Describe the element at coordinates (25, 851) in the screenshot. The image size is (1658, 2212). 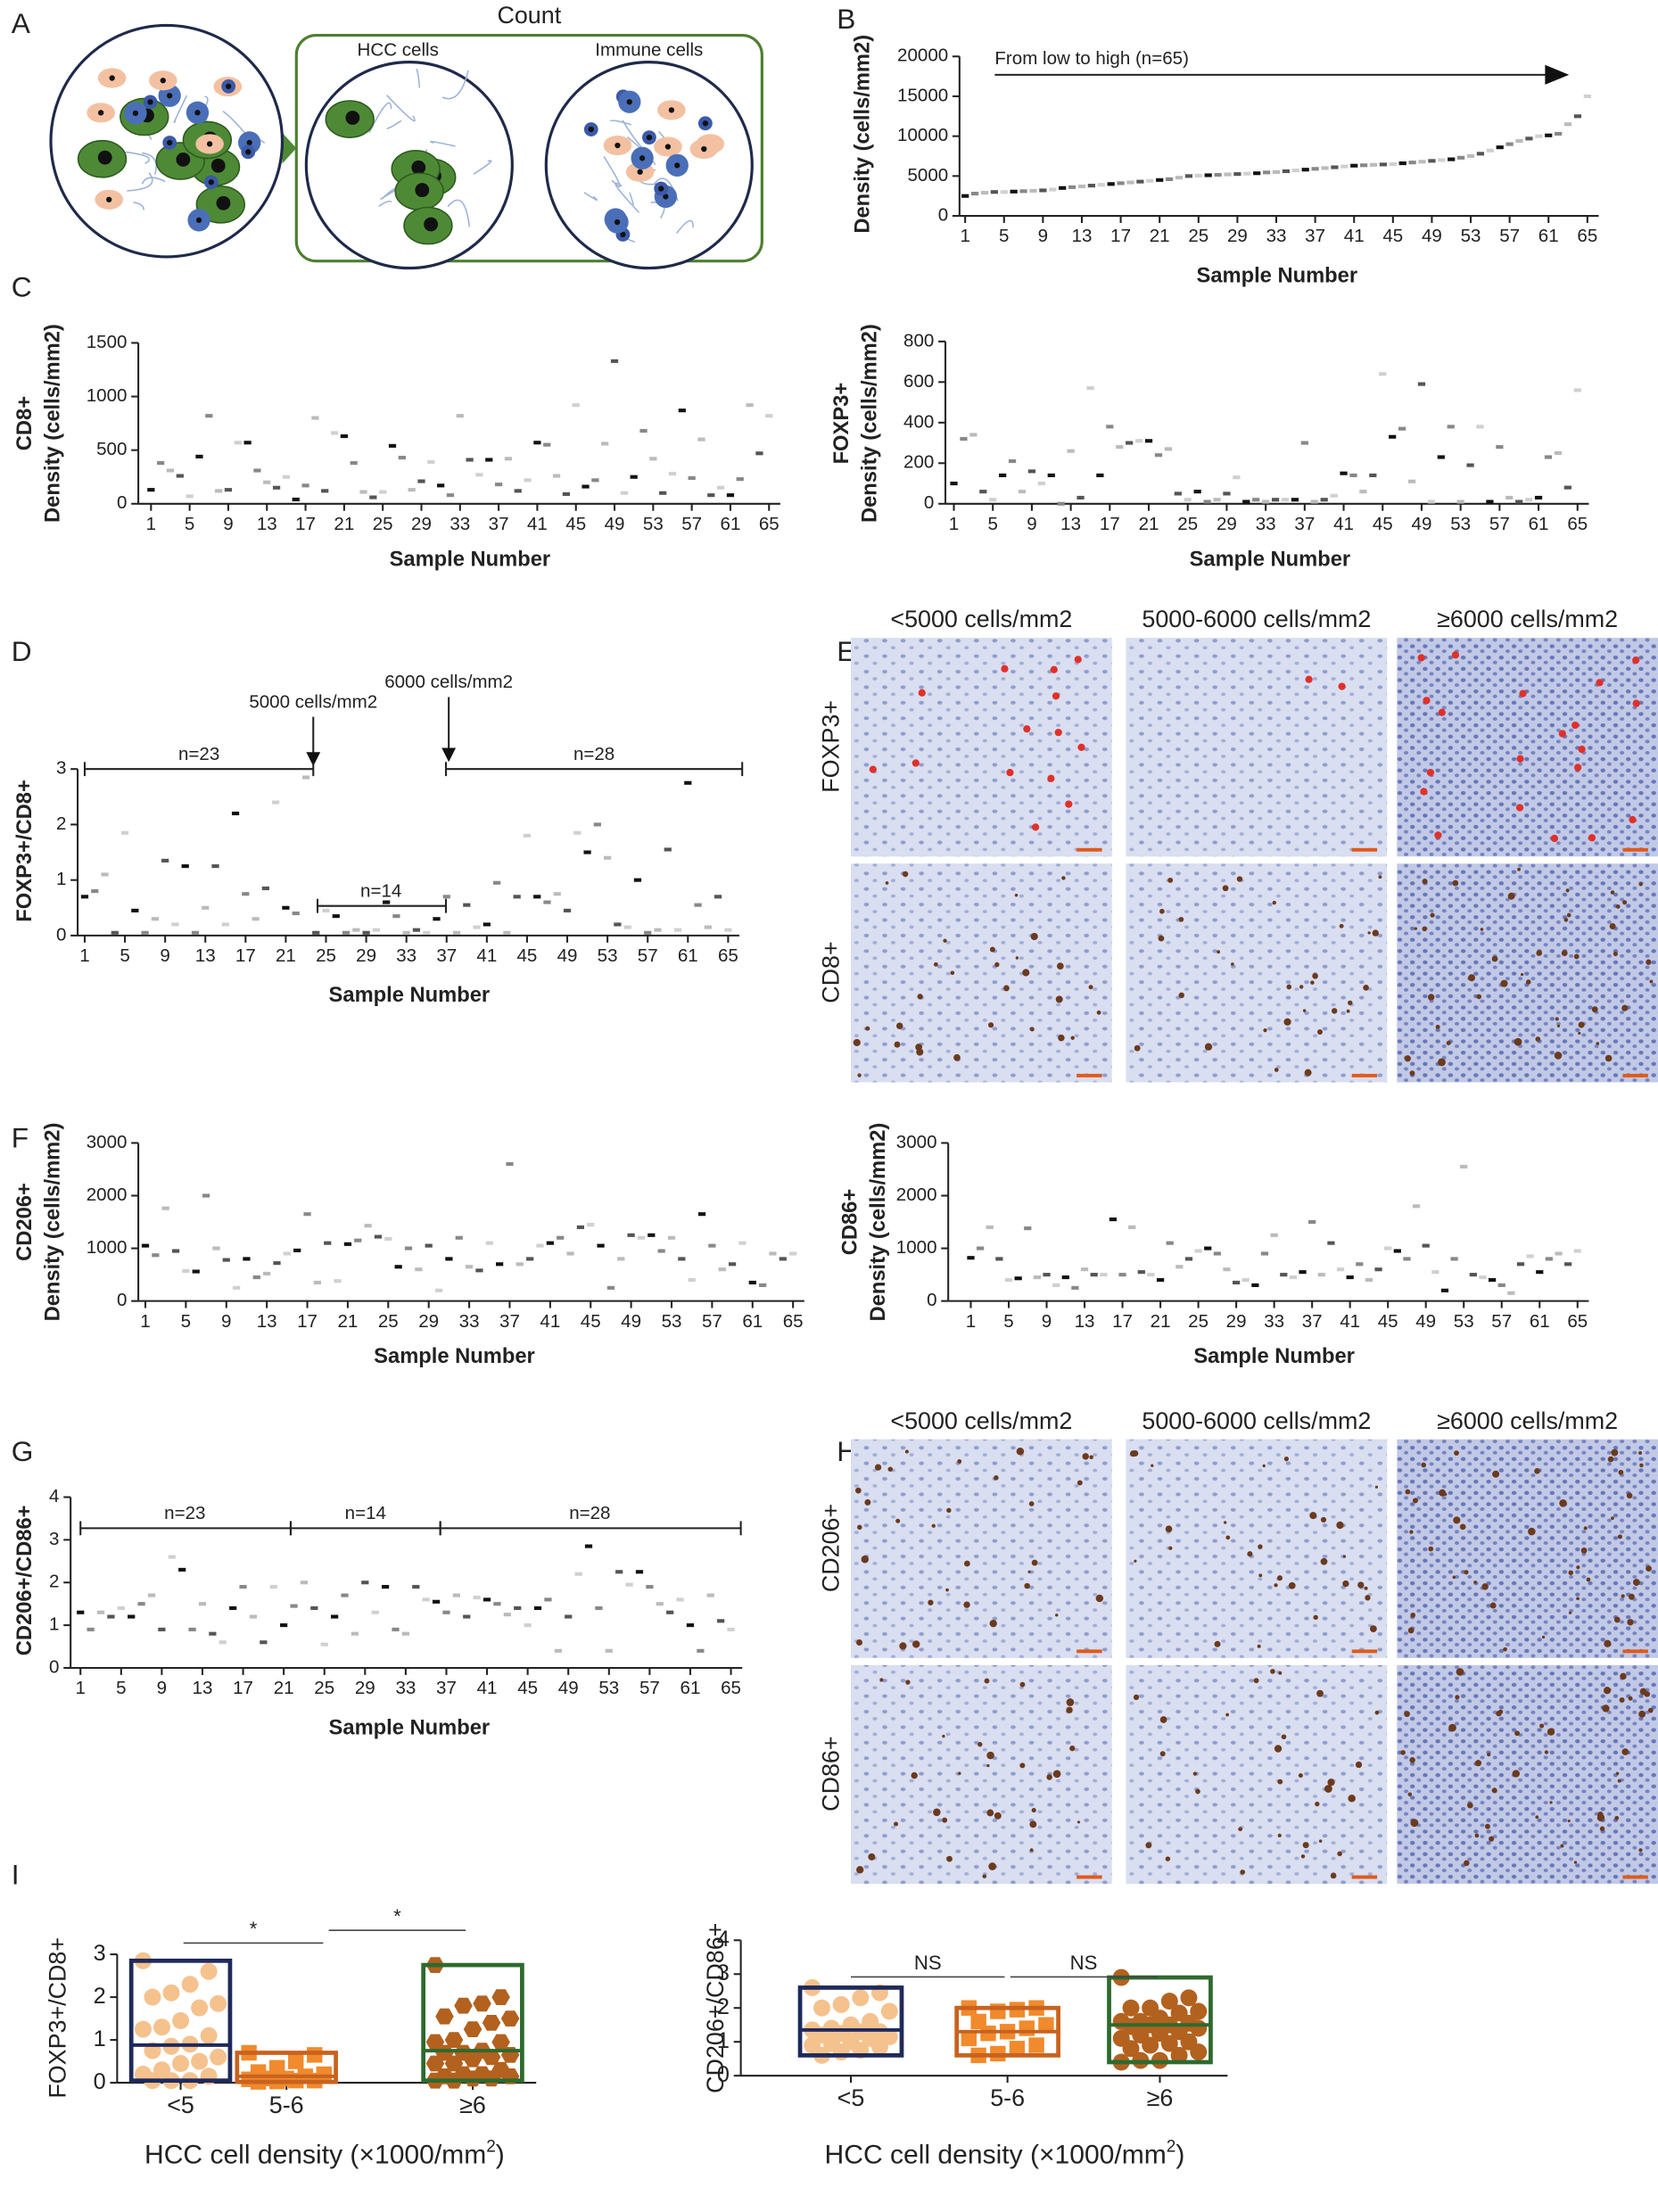
I see `y-axis-label: FOXP3+/CD8+` at that location.